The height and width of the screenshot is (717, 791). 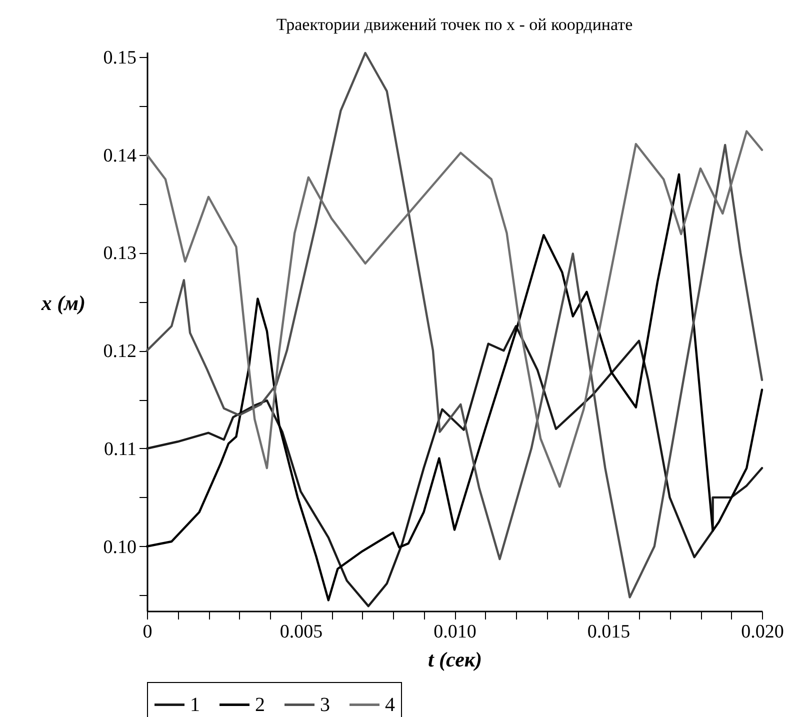 What do you see at coordinates (455, 632) in the screenshot?
I see `x-tick-label: 0.010` at bounding box center [455, 632].